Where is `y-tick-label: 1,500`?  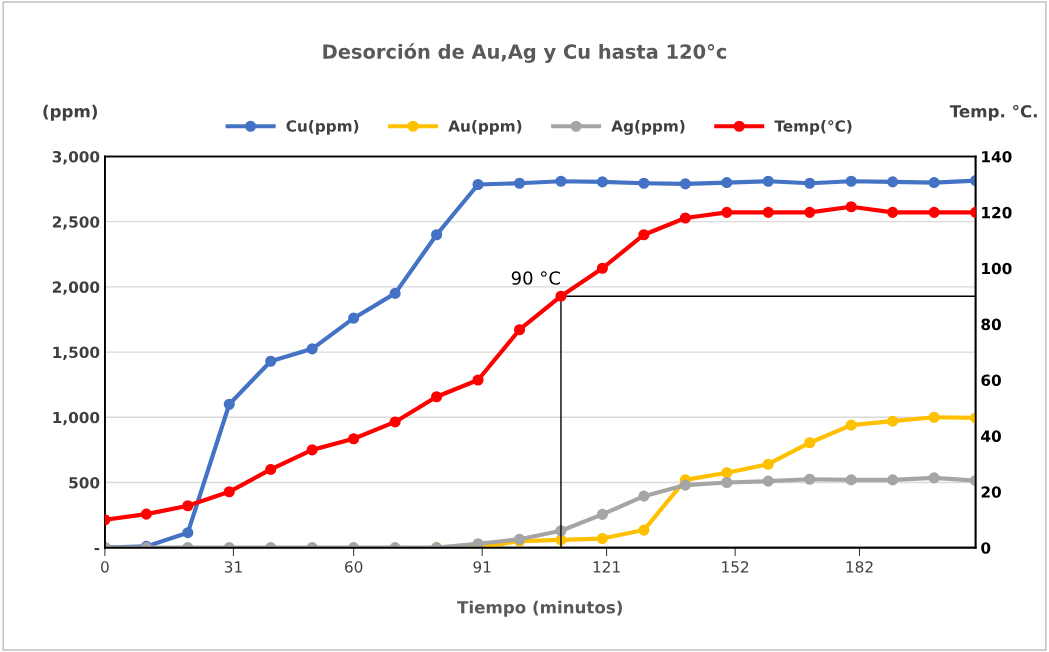 y-tick-label: 1,500 is located at coordinates (76, 353).